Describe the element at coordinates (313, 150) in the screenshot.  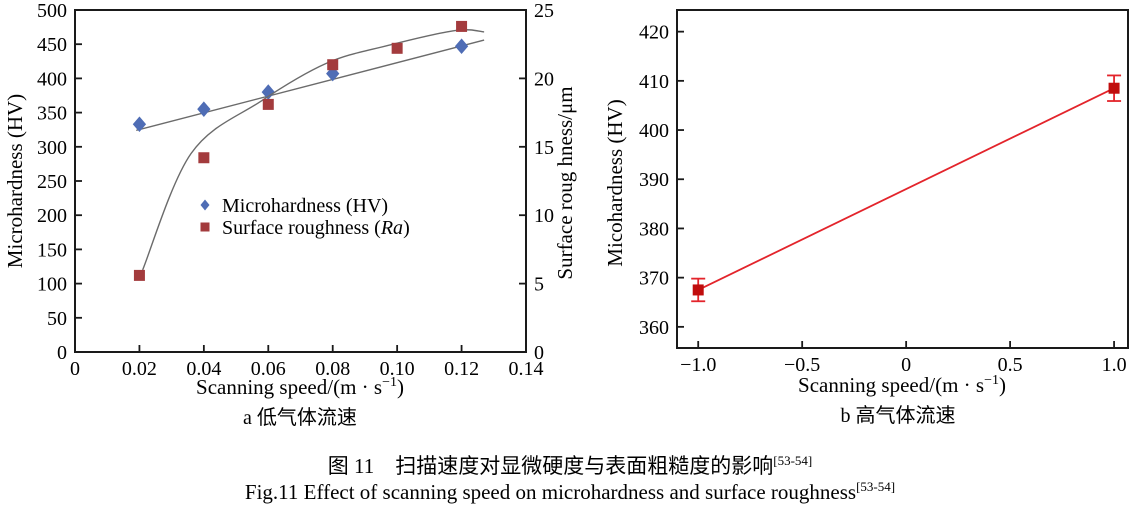
I see `chart-a-roughness-trend-line` at that location.